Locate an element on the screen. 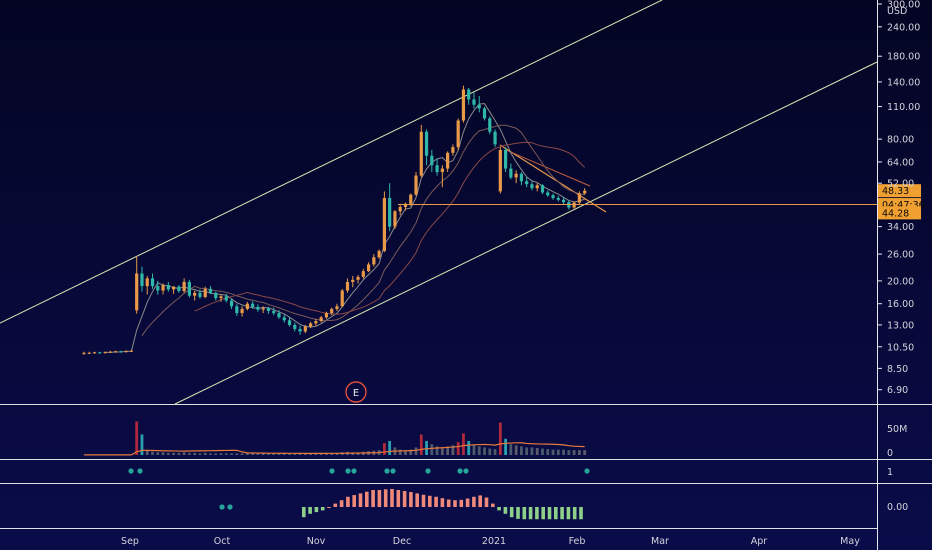 This screenshot has width=932, height=550. downtrend-line is located at coordinates (553, 178).